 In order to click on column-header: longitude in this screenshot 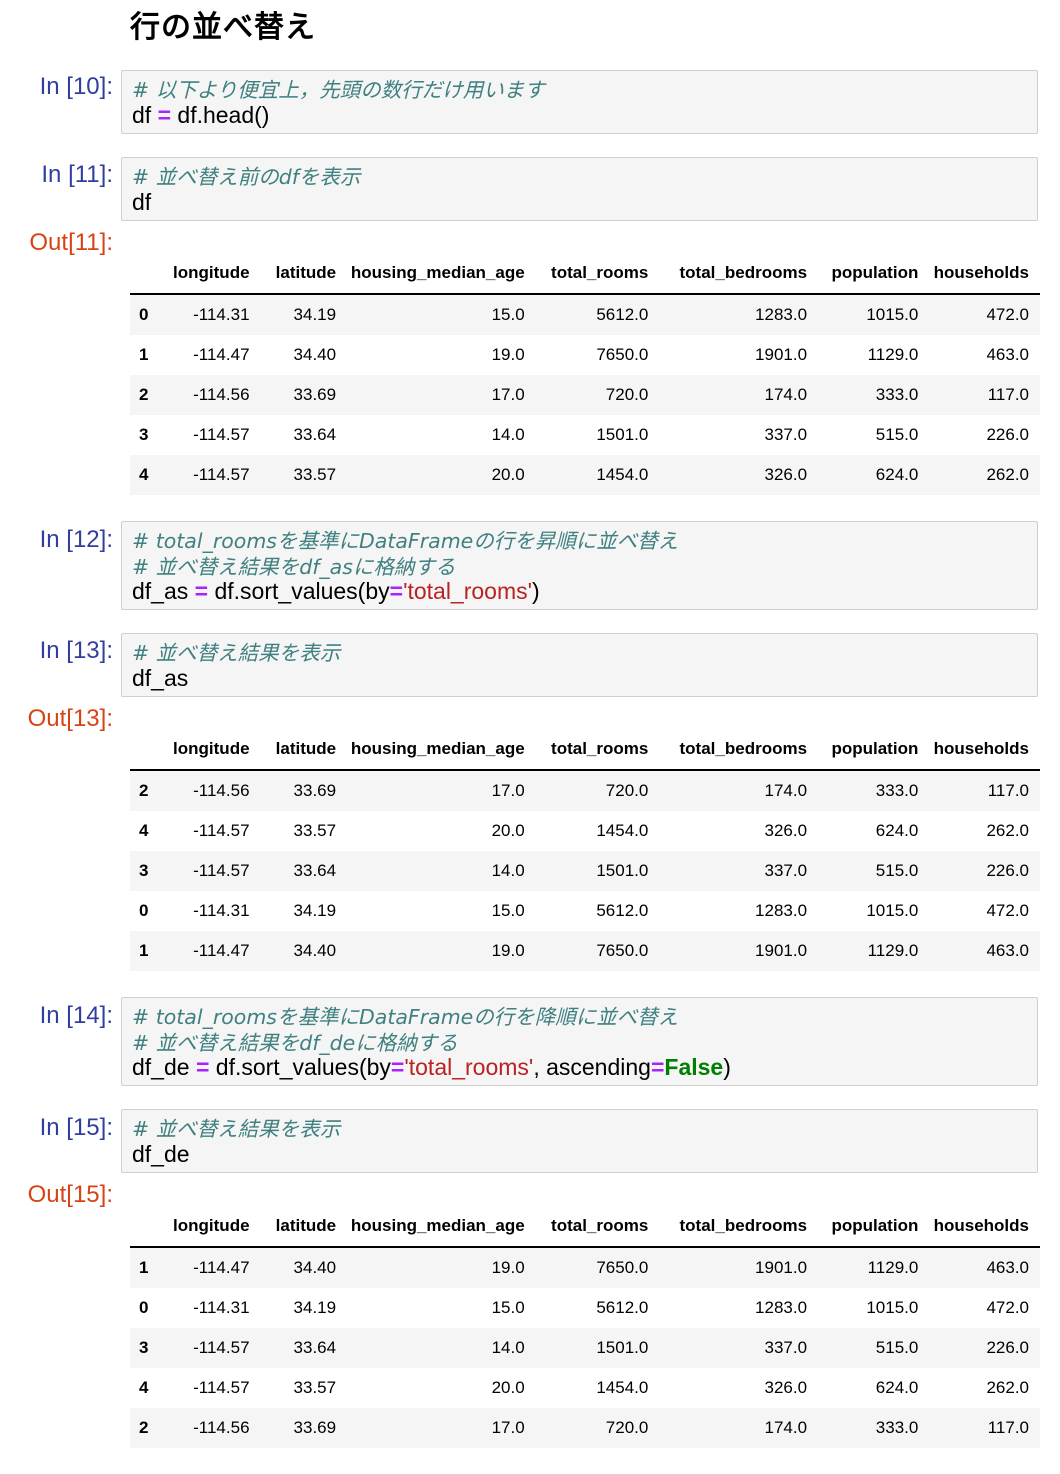, I will do `click(208, 749)`.